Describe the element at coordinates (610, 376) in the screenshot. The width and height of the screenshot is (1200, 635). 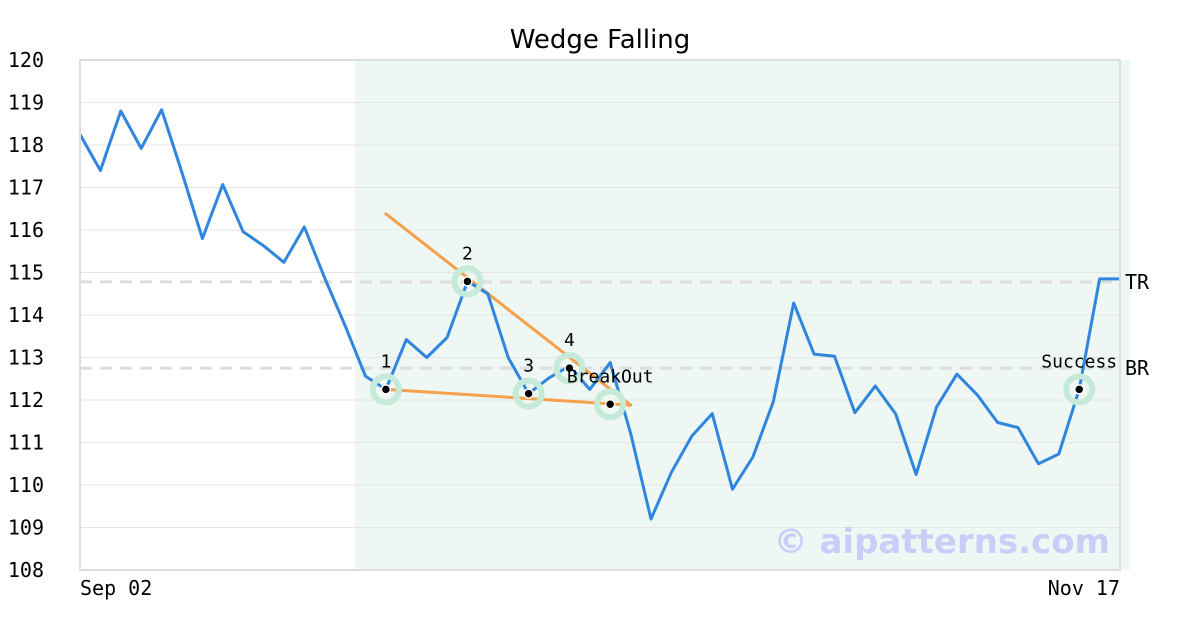
I see `marker-label: BreakOut` at that location.